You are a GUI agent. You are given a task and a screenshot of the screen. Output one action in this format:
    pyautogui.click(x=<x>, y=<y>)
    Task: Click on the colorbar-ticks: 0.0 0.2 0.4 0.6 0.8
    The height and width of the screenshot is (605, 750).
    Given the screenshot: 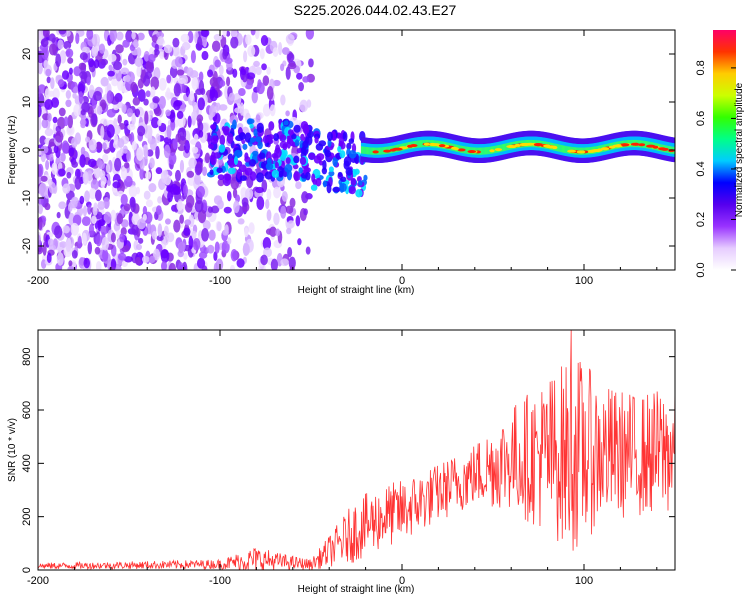 What is the action you would take?
    pyautogui.click(x=715, y=169)
    